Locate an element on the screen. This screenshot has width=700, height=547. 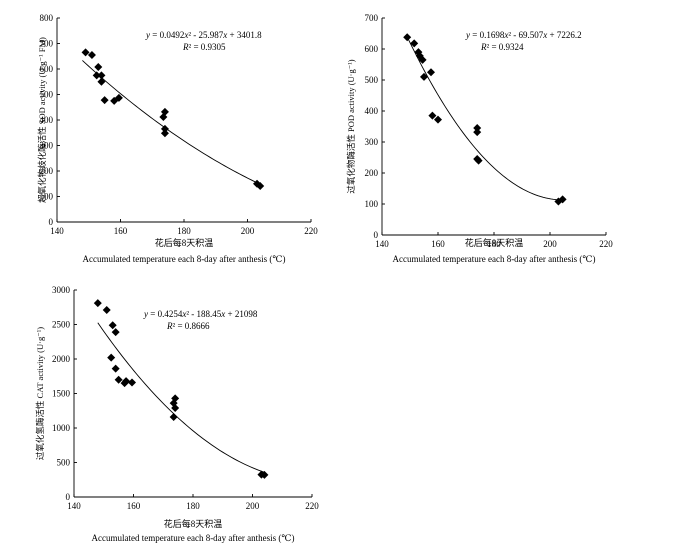
y-tick-label: 800 is located at coordinates (47, 18).